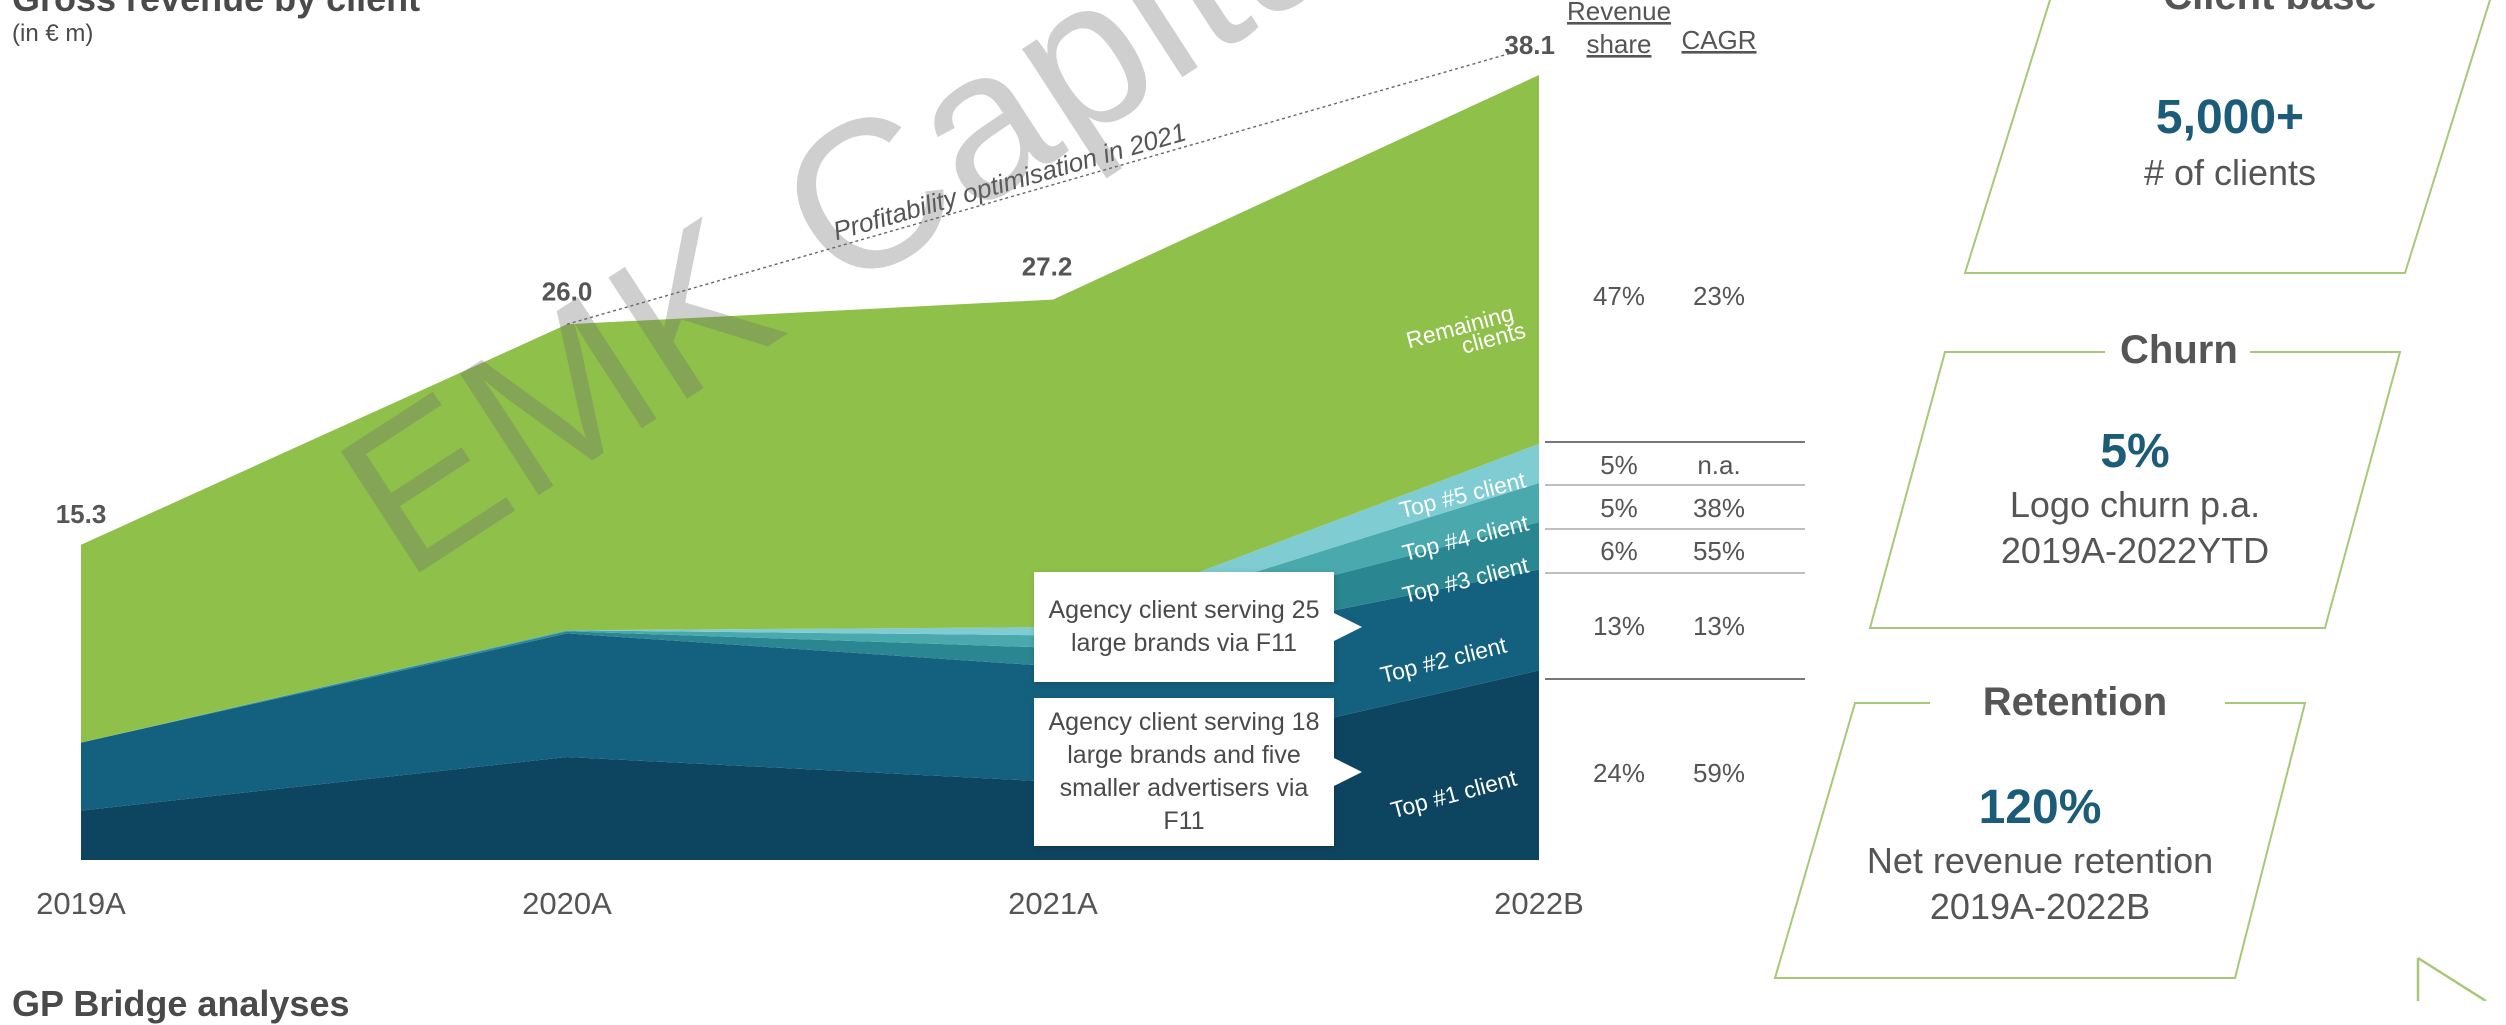 The height and width of the screenshot is (1025, 2506). Describe the element at coordinates (1718, 465) in the screenshot. I see `table-cell-cagr: n.a.` at that location.